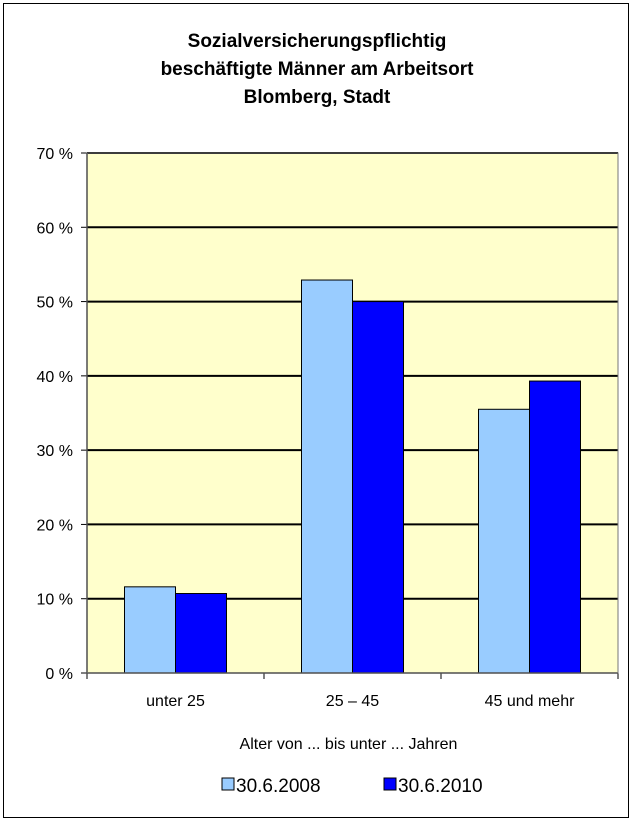 This screenshot has width=634, height=823. What do you see at coordinates (59, 674) in the screenshot?
I see `y-tick-label: 0 %` at bounding box center [59, 674].